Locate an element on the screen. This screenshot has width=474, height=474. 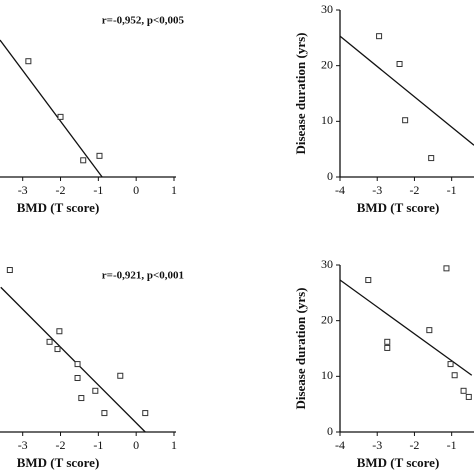
annotation: r=-0,952, p<0,005 is located at coordinates (143, 21).